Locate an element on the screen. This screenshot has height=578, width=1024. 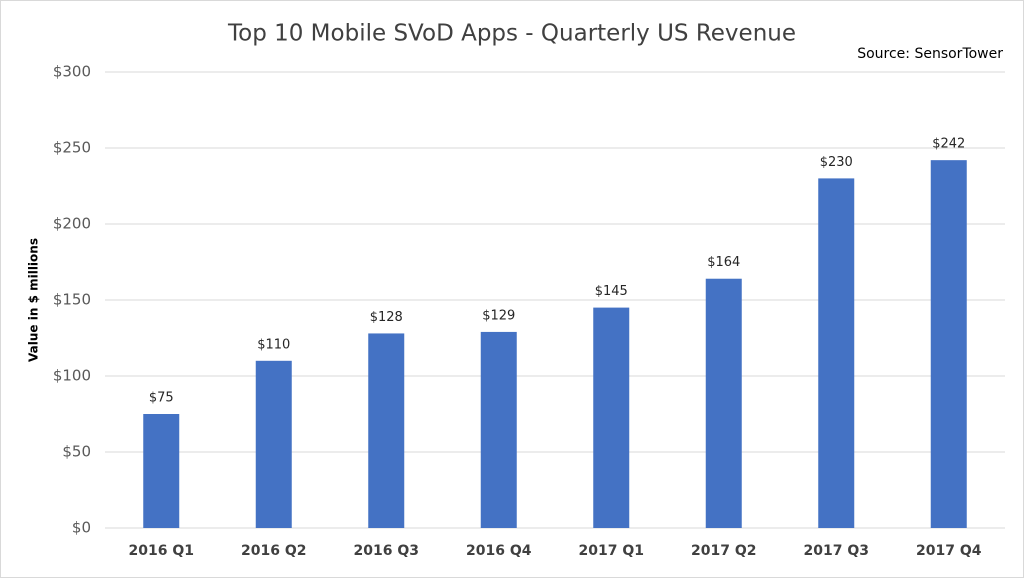
value-label: $145 is located at coordinates (611, 291).